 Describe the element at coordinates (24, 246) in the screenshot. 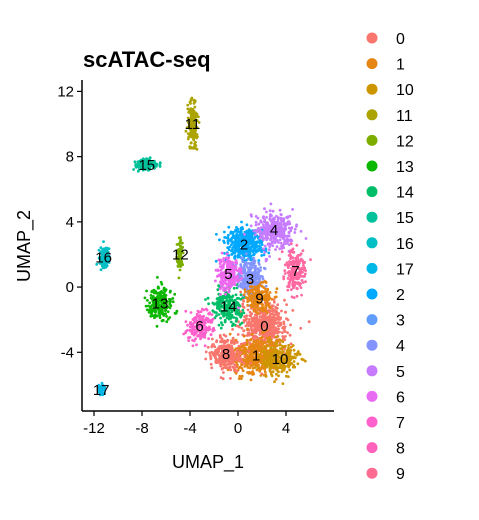

I see `y-axis-title: UMAP_2` at that location.